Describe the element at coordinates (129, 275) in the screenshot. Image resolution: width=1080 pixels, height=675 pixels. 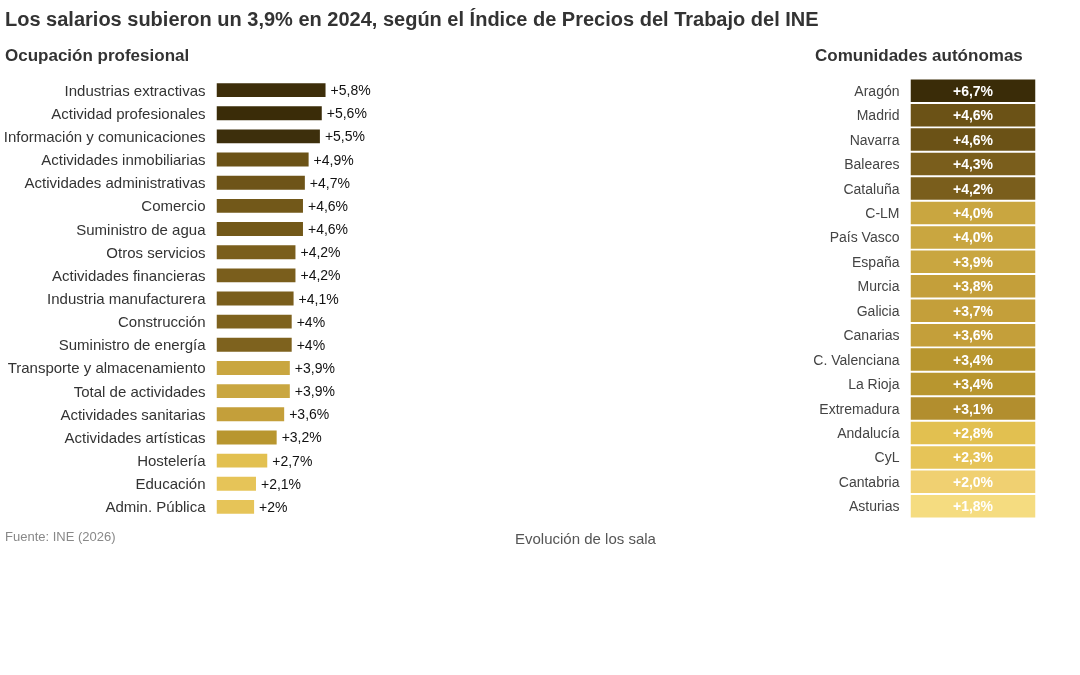
I see `y-tick-label: Actividades financieras` at that location.